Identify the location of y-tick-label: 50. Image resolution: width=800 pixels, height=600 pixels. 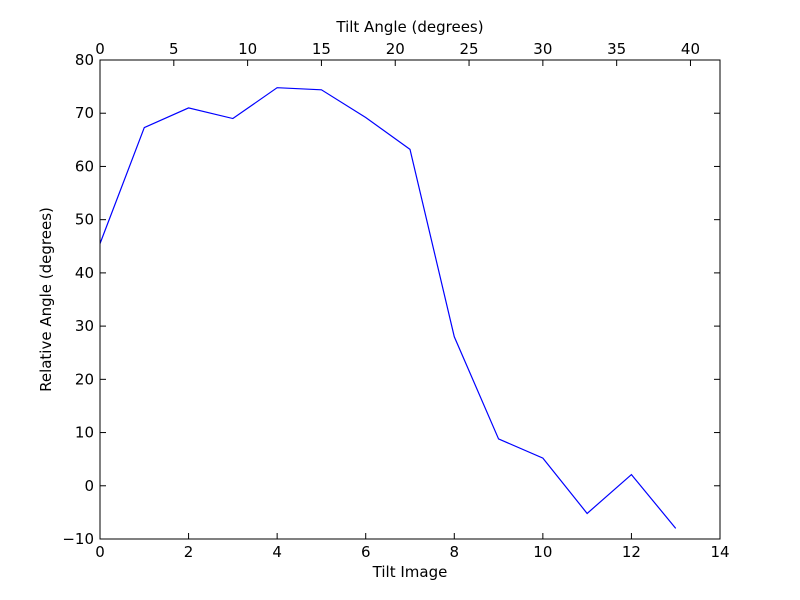
(84, 220).